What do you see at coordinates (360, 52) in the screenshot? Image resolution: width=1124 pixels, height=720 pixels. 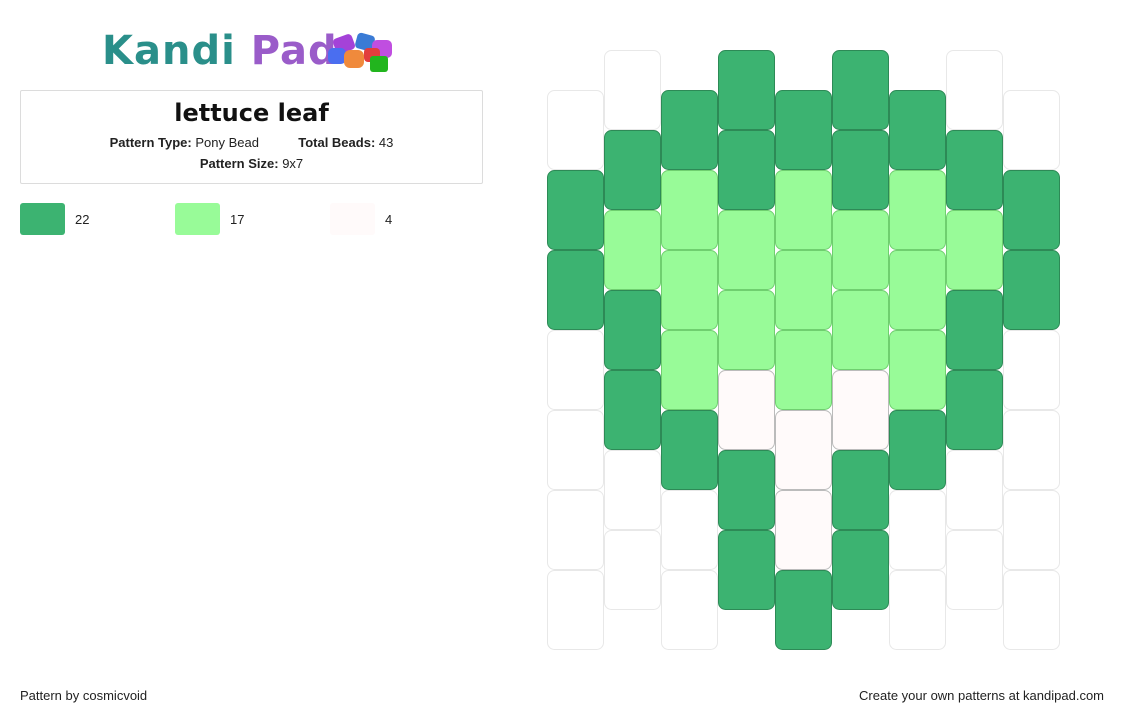 I see `bead-pile-icon` at bounding box center [360, 52].